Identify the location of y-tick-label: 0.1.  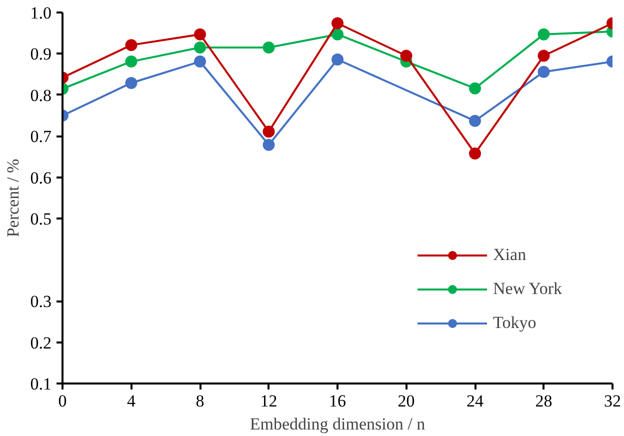
(41, 384).